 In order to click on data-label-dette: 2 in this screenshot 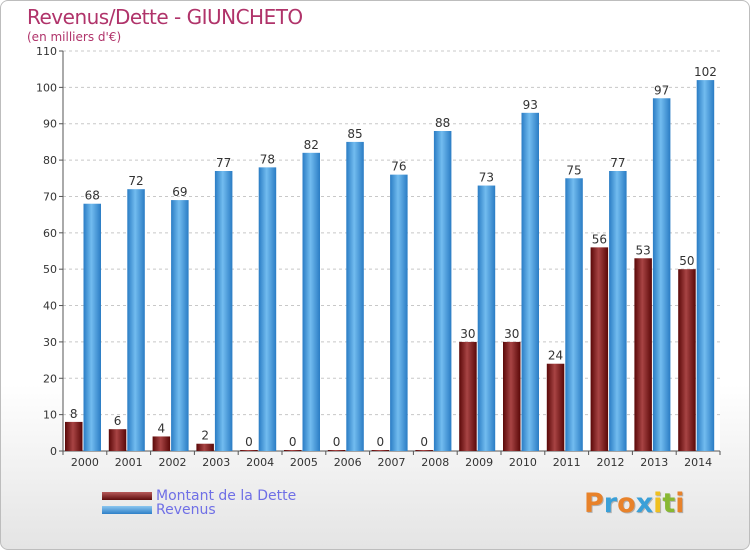, I will do `click(205, 436)`.